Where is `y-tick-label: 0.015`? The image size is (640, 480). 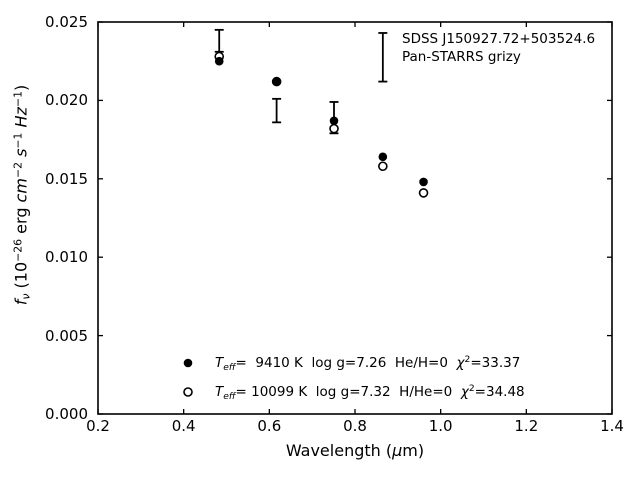
y-tick-label: 0.015 is located at coordinates (66, 178).